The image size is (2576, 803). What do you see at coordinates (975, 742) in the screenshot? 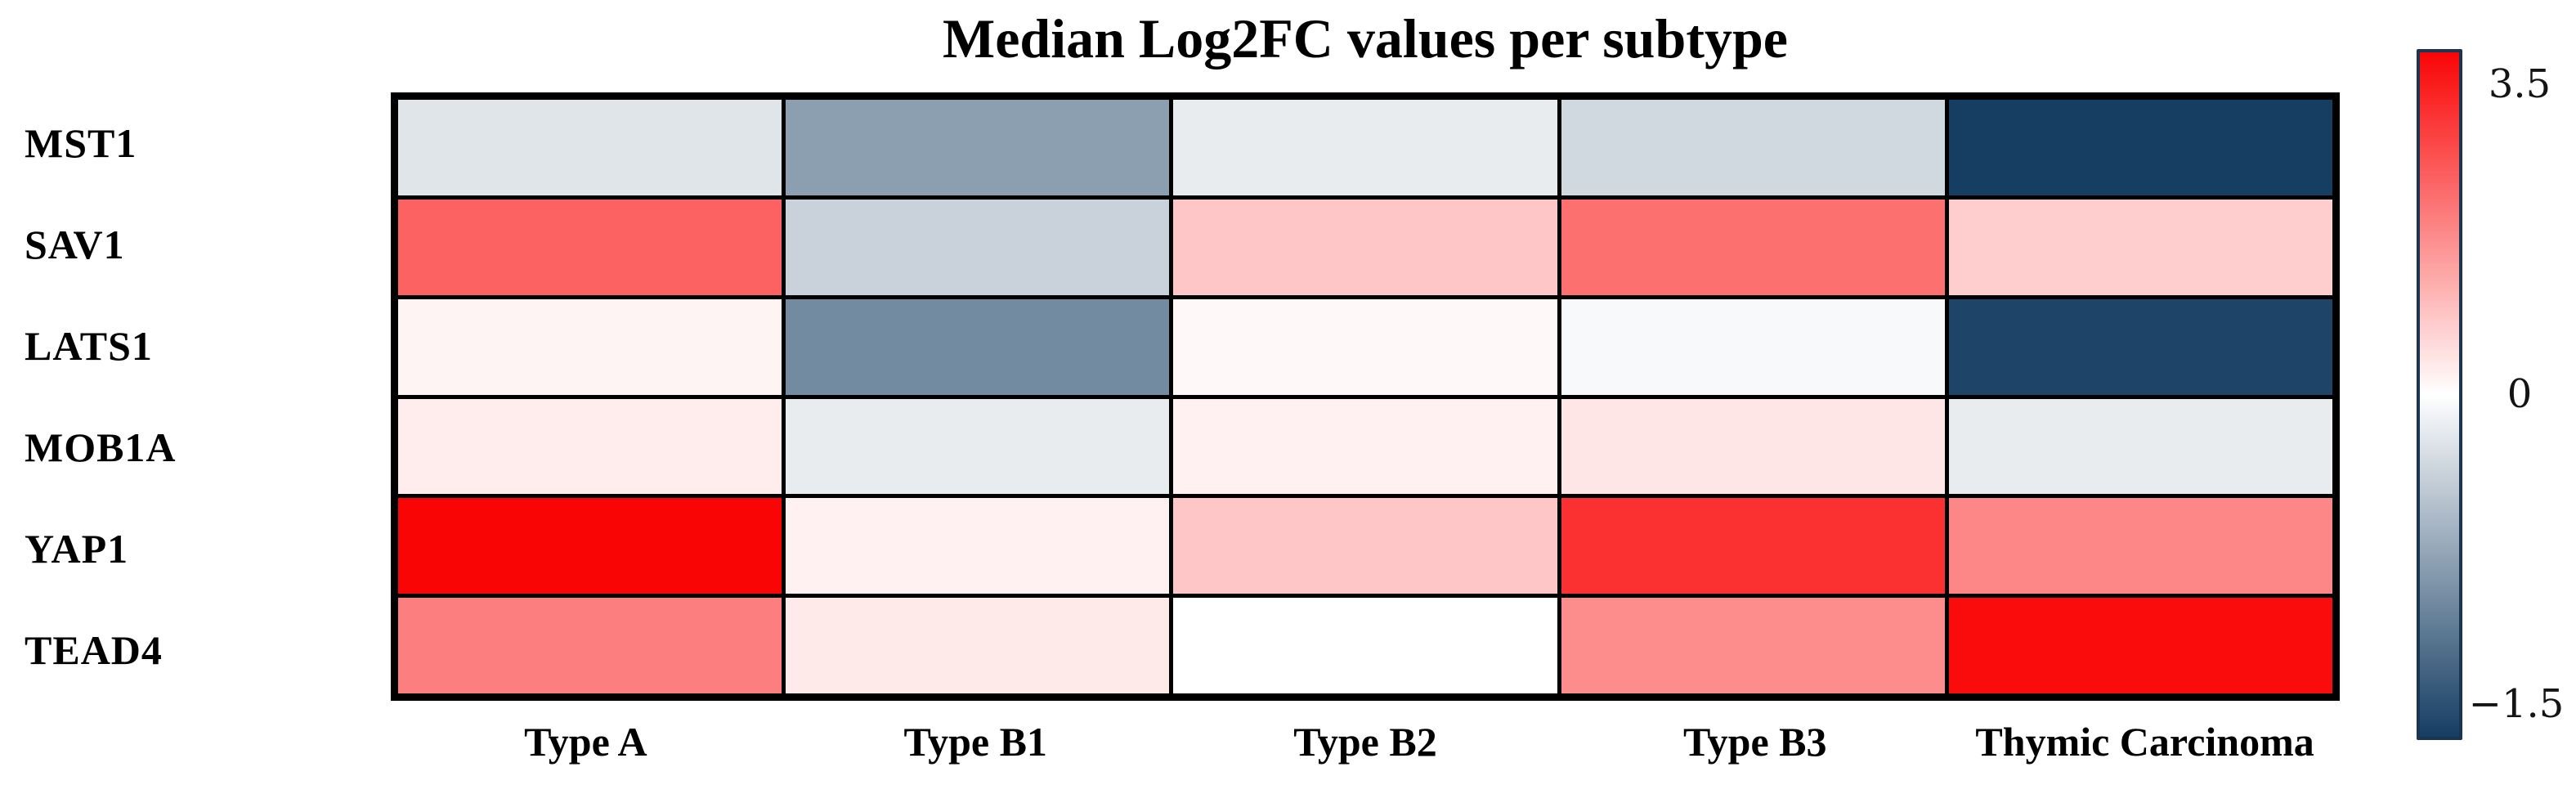
I see `col-label: Type B1` at bounding box center [975, 742].